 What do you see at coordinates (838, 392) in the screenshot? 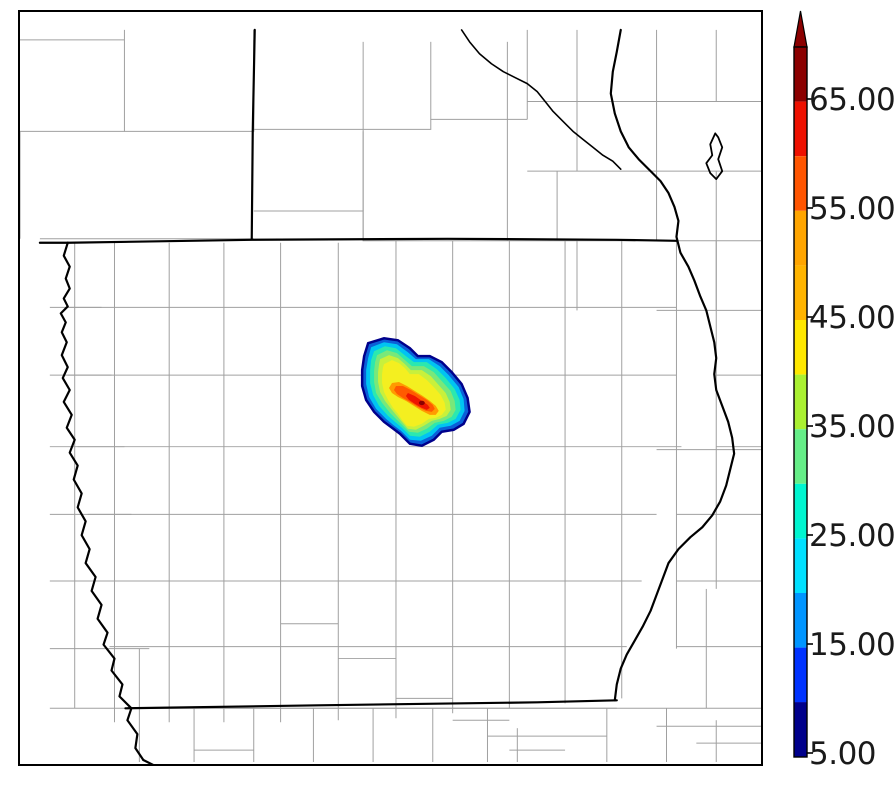
I see `colorbar-panel: 65.00 55.00 45.00 35.00 25.00 15.00 5.00` at bounding box center [838, 392].